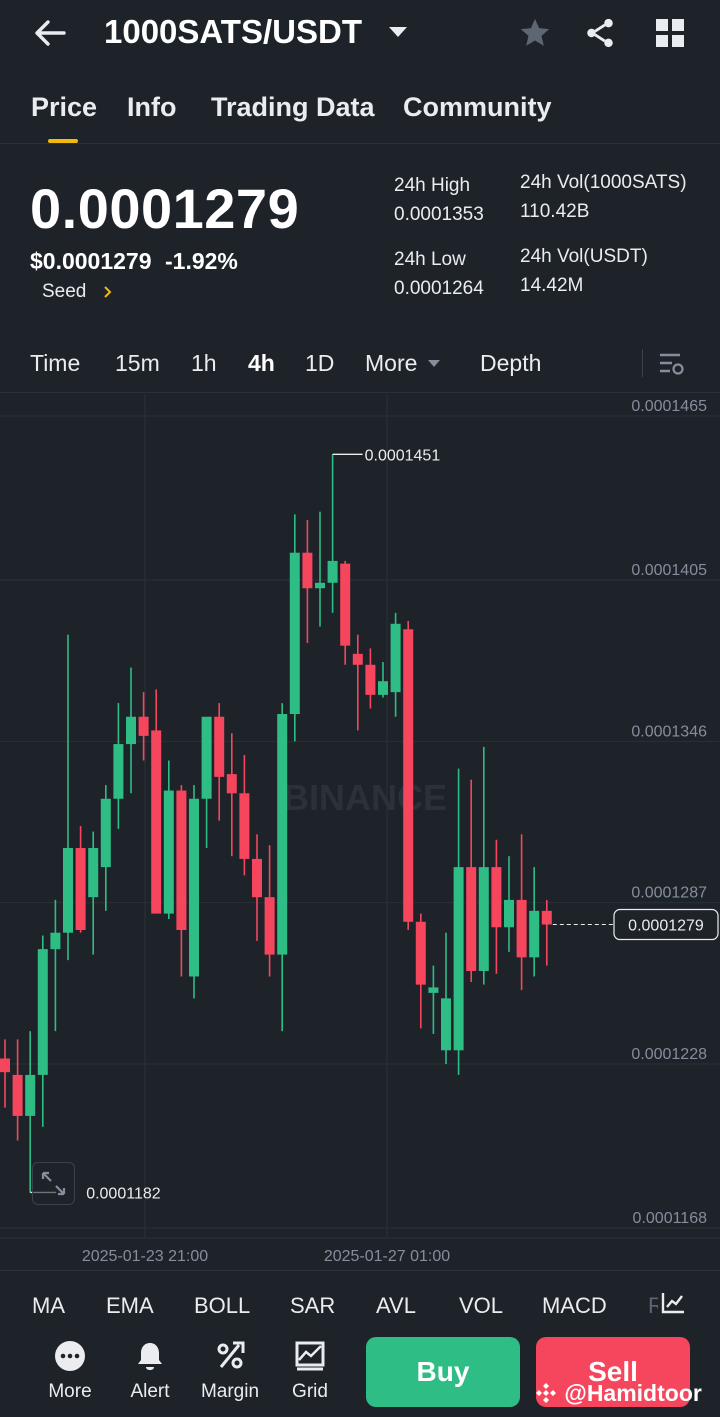 The width and height of the screenshot is (720, 1417). I want to click on high-marker-label: 0.0001451, so click(403, 455).